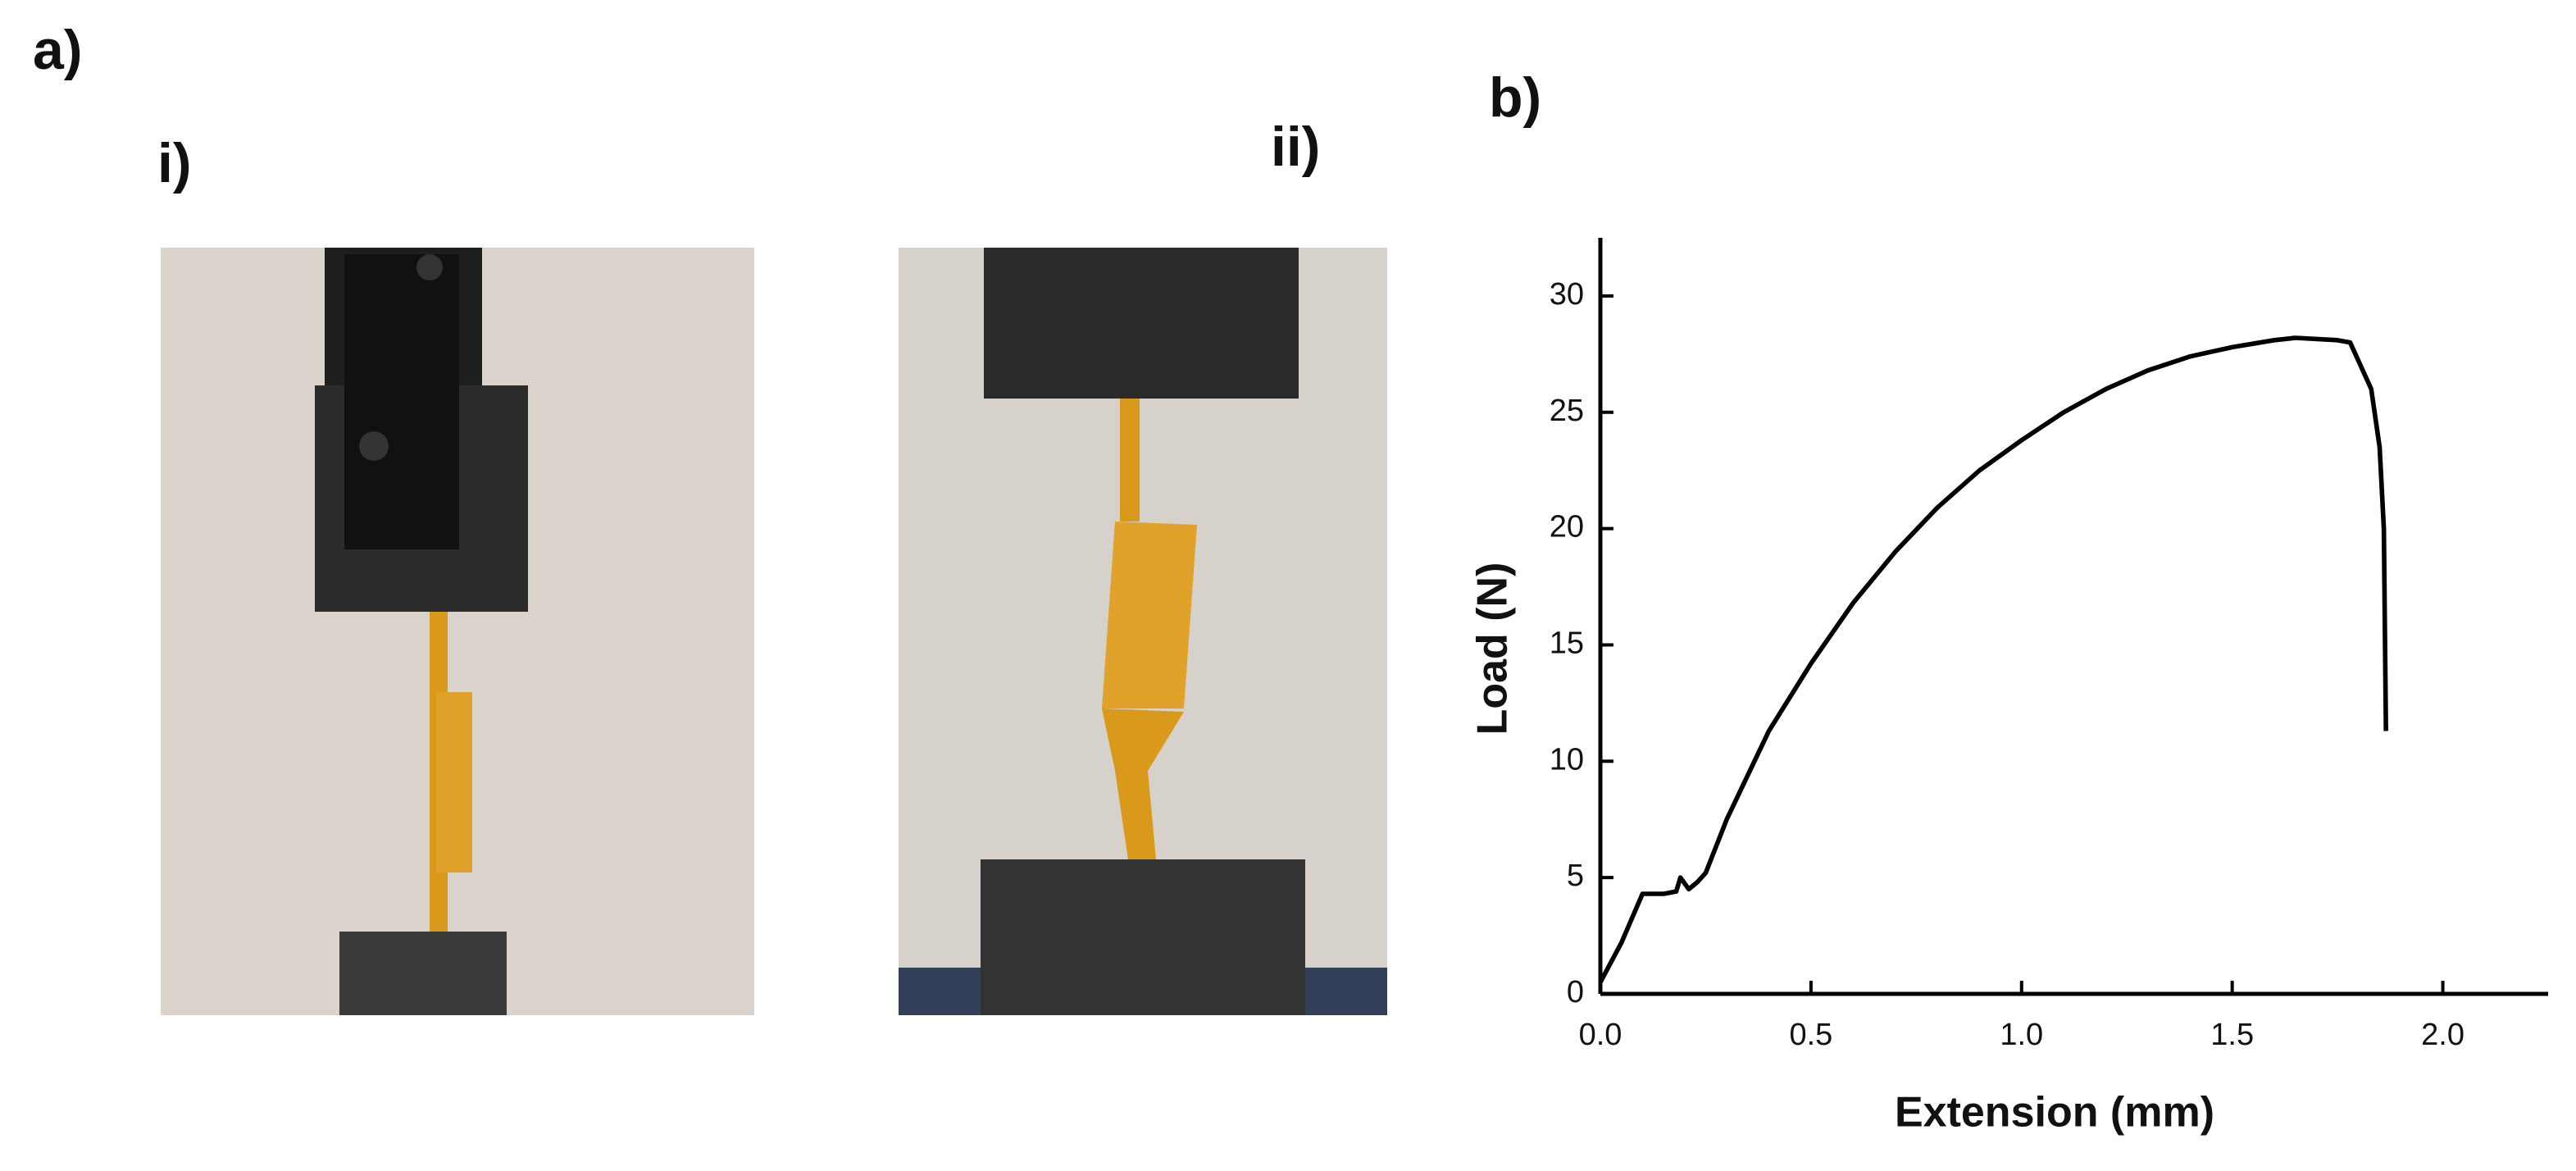 The width and height of the screenshot is (2576, 1171). What do you see at coordinates (174, 163) in the screenshot?
I see `panel-label: i)` at bounding box center [174, 163].